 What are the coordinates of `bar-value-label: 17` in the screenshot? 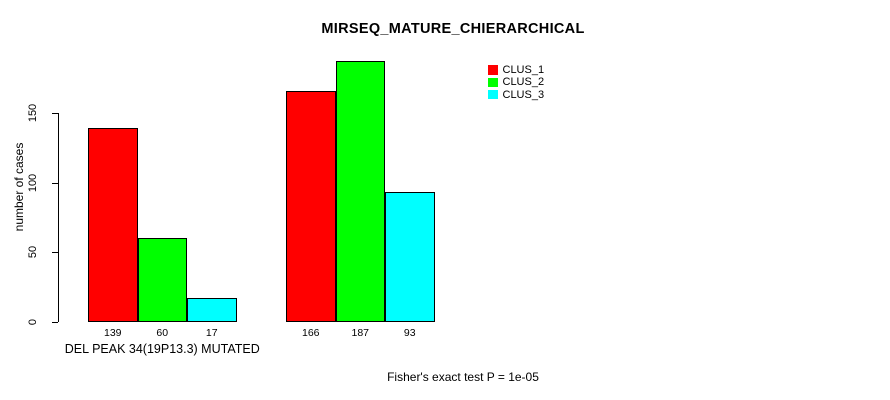 It's located at (211, 333).